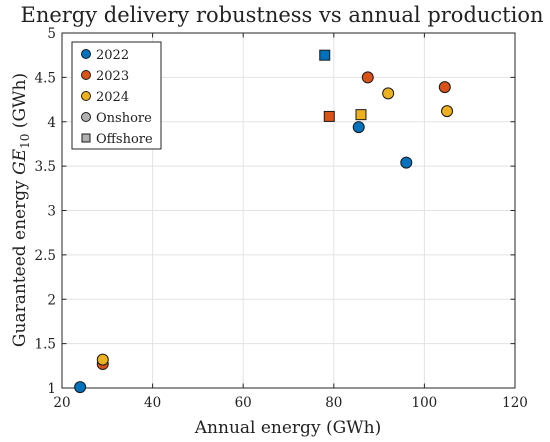 The width and height of the screenshot is (550, 442). Describe the element at coordinates (51, 300) in the screenshot. I see `y-tick-label: 2` at that location.